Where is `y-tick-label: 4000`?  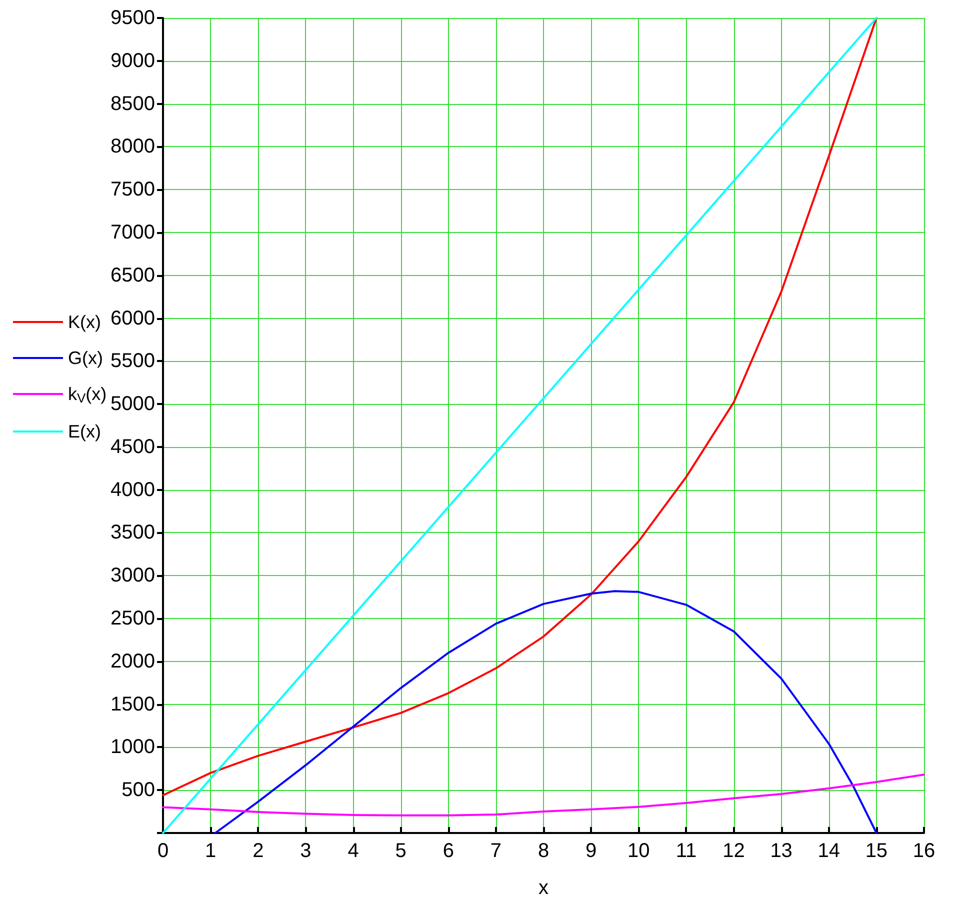
y-tick-label: 4000 is located at coordinates (132, 489).